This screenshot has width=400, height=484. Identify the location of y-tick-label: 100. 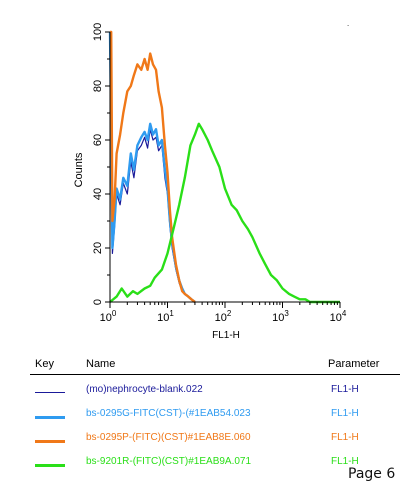
(98, 32).